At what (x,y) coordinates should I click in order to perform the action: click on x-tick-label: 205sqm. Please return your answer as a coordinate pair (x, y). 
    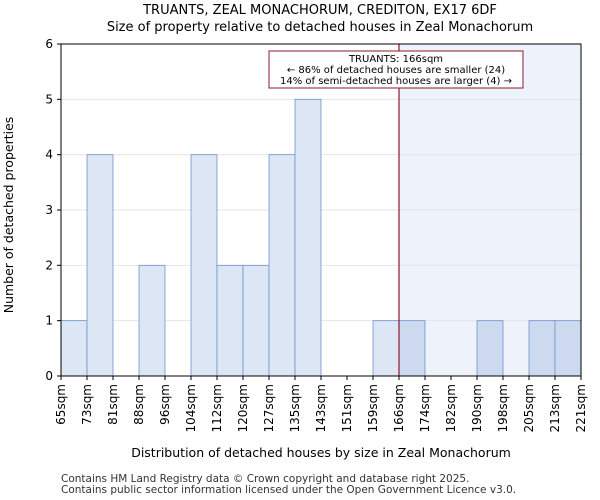
    Looking at the image, I should click on (529, 408).